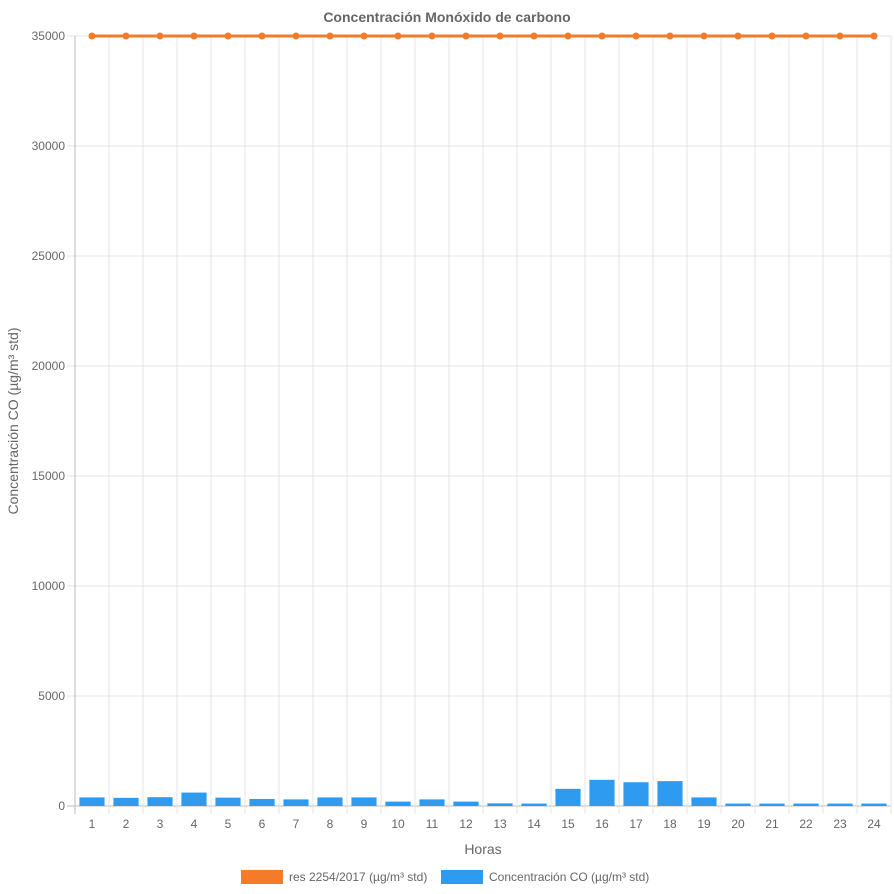  I want to click on x-tick-label: 4, so click(194, 824).